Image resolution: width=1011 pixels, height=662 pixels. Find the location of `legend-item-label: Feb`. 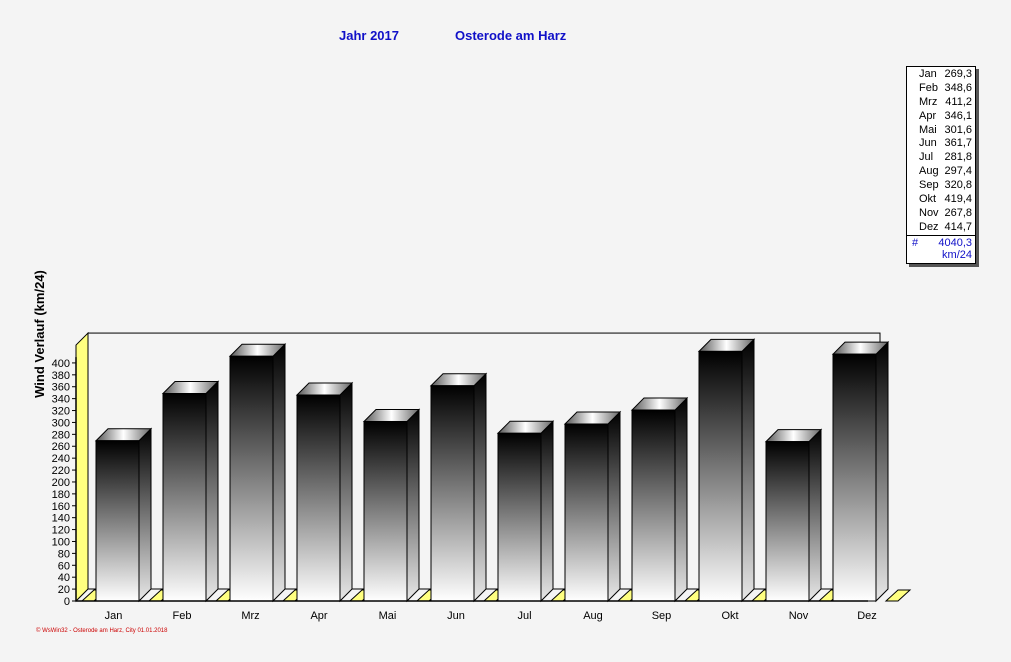

legend-item-label: Feb is located at coordinates (928, 87).